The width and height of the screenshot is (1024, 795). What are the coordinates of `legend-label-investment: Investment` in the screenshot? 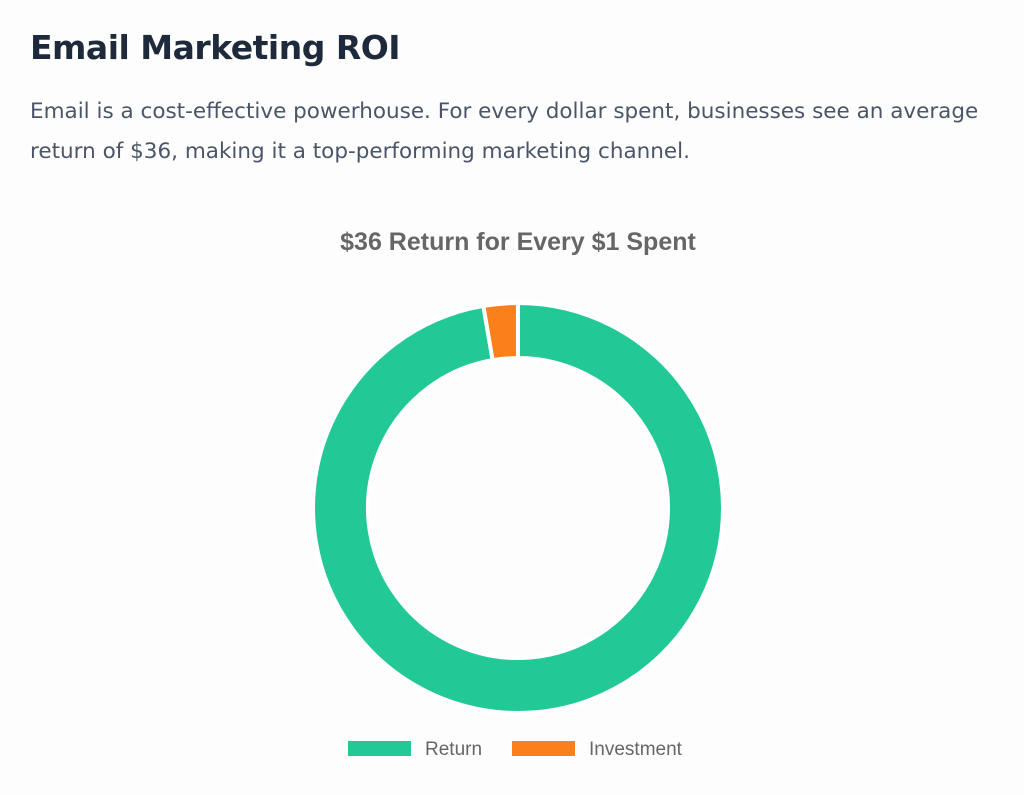 It's located at (636, 749).